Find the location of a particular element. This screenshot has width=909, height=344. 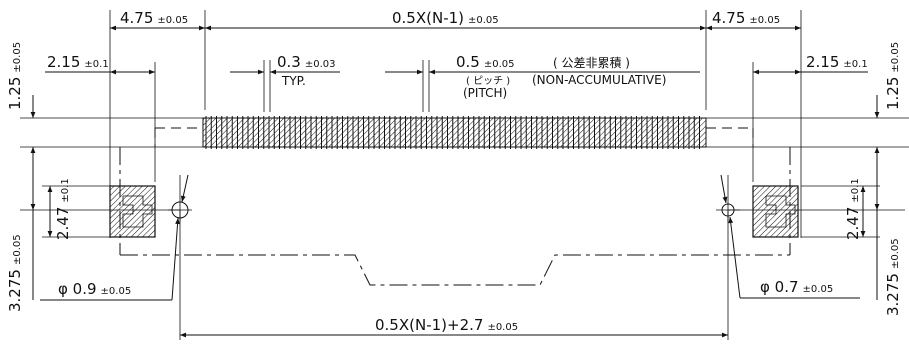

top-left-width: 4.75 ±0.05 is located at coordinates (154, 18).